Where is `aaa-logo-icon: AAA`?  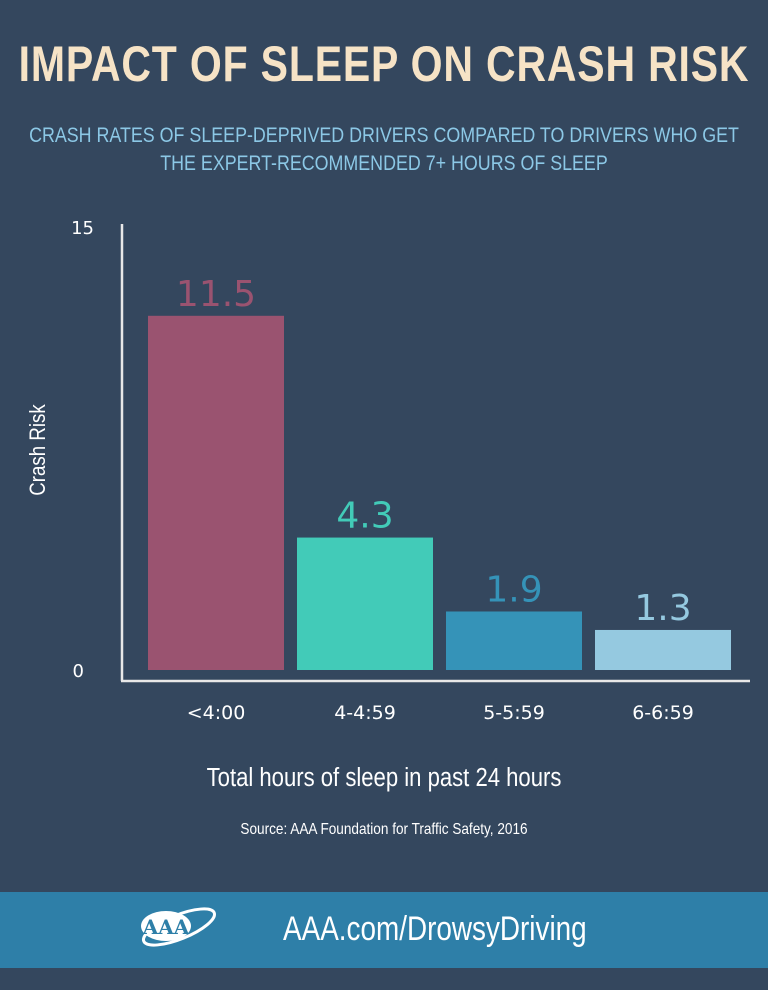
aaa-logo-icon: AAA is located at coordinates (179, 927).